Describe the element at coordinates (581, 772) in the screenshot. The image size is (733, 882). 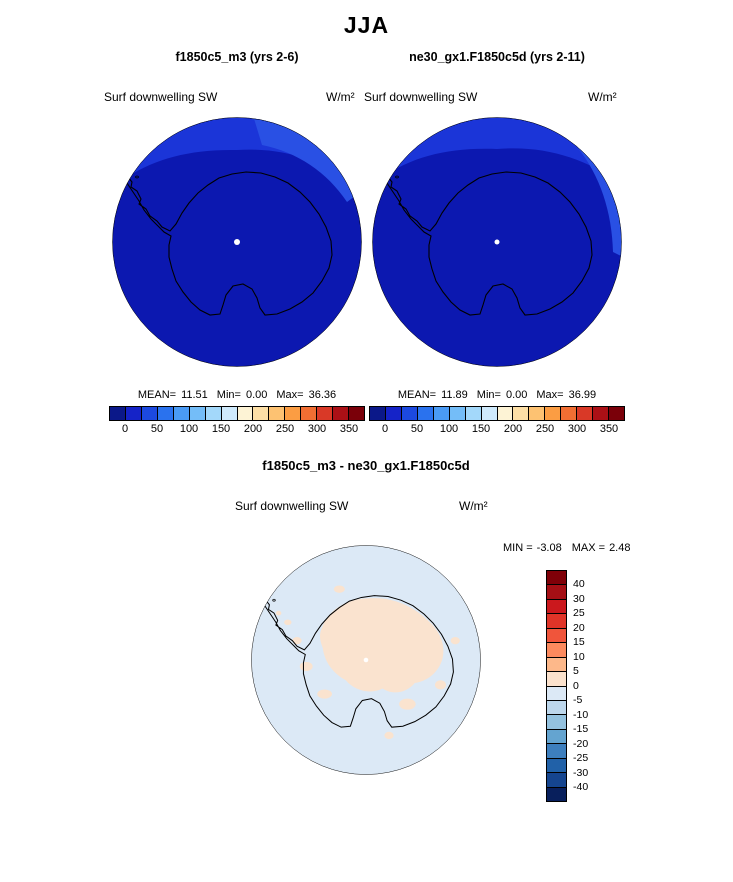
I see `diff-colorbar-label: -30` at that location.